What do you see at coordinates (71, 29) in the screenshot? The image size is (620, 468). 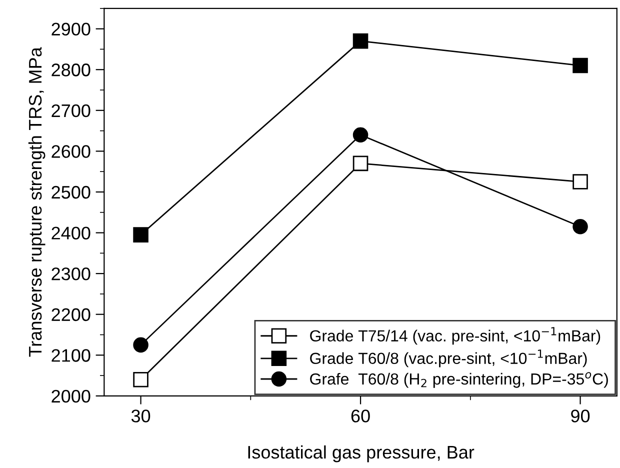 I see `y-tick-label: 2900` at bounding box center [71, 29].